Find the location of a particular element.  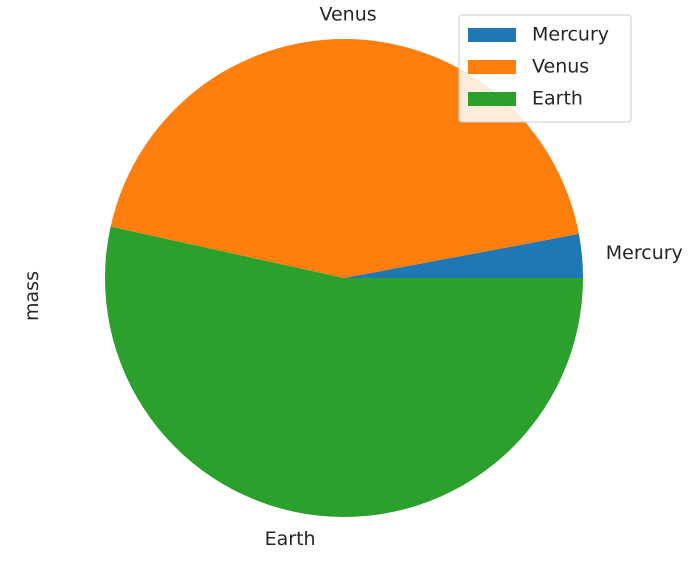

legend: Mercury Venus Earth is located at coordinates (545, 68).